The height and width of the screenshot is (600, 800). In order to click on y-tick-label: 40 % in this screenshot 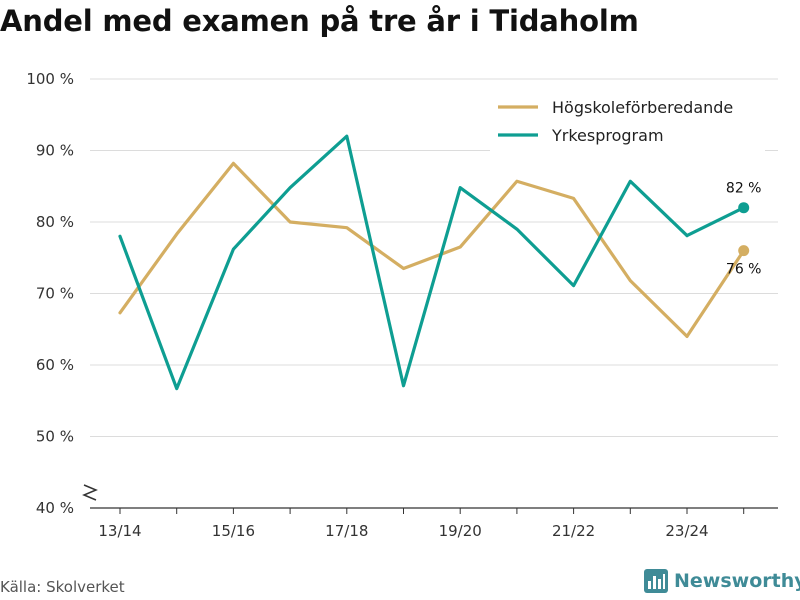, I will do `click(55, 508)`.